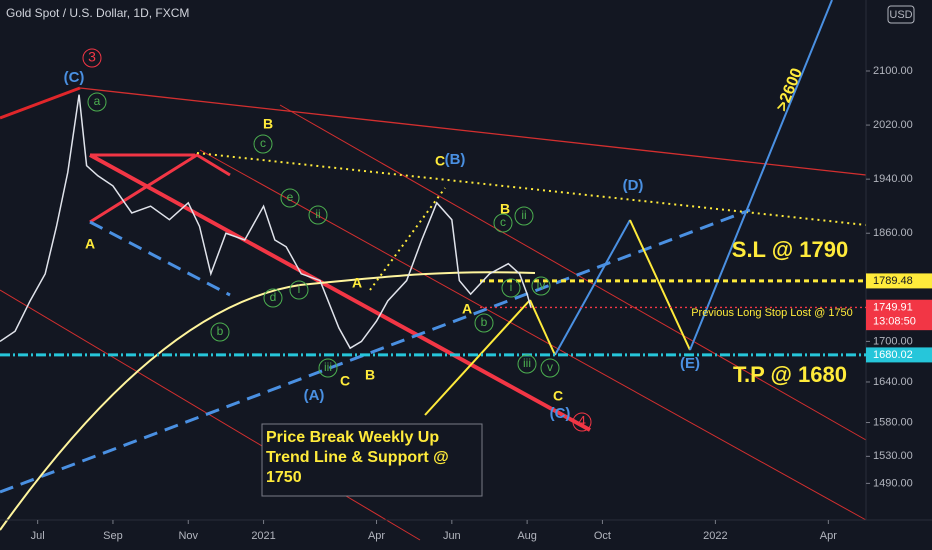 This screenshot has height=550, width=932. I want to click on annotation: a, so click(97, 101).